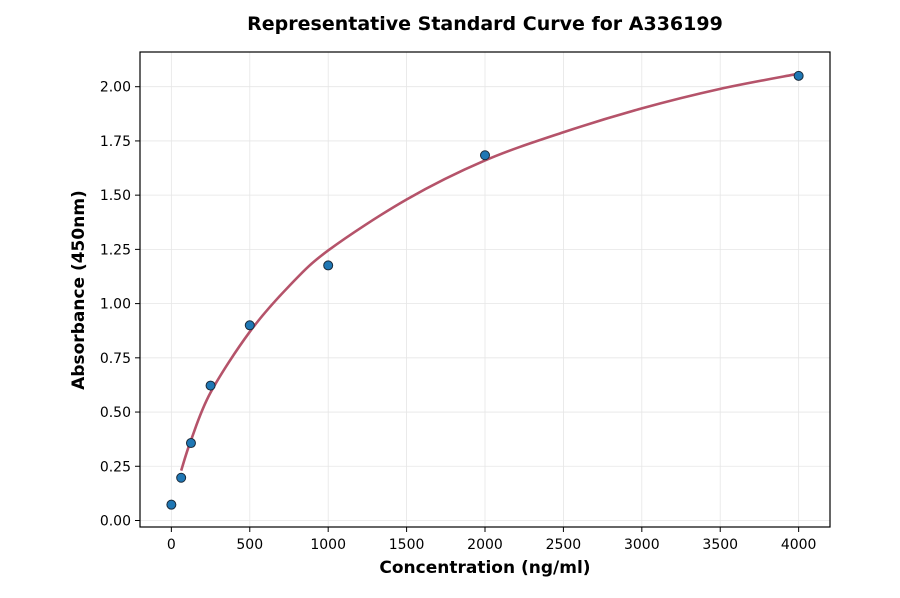 Image resolution: width=900 pixels, height=598 pixels. I want to click on y-tick-label: 1.50, so click(115, 196).